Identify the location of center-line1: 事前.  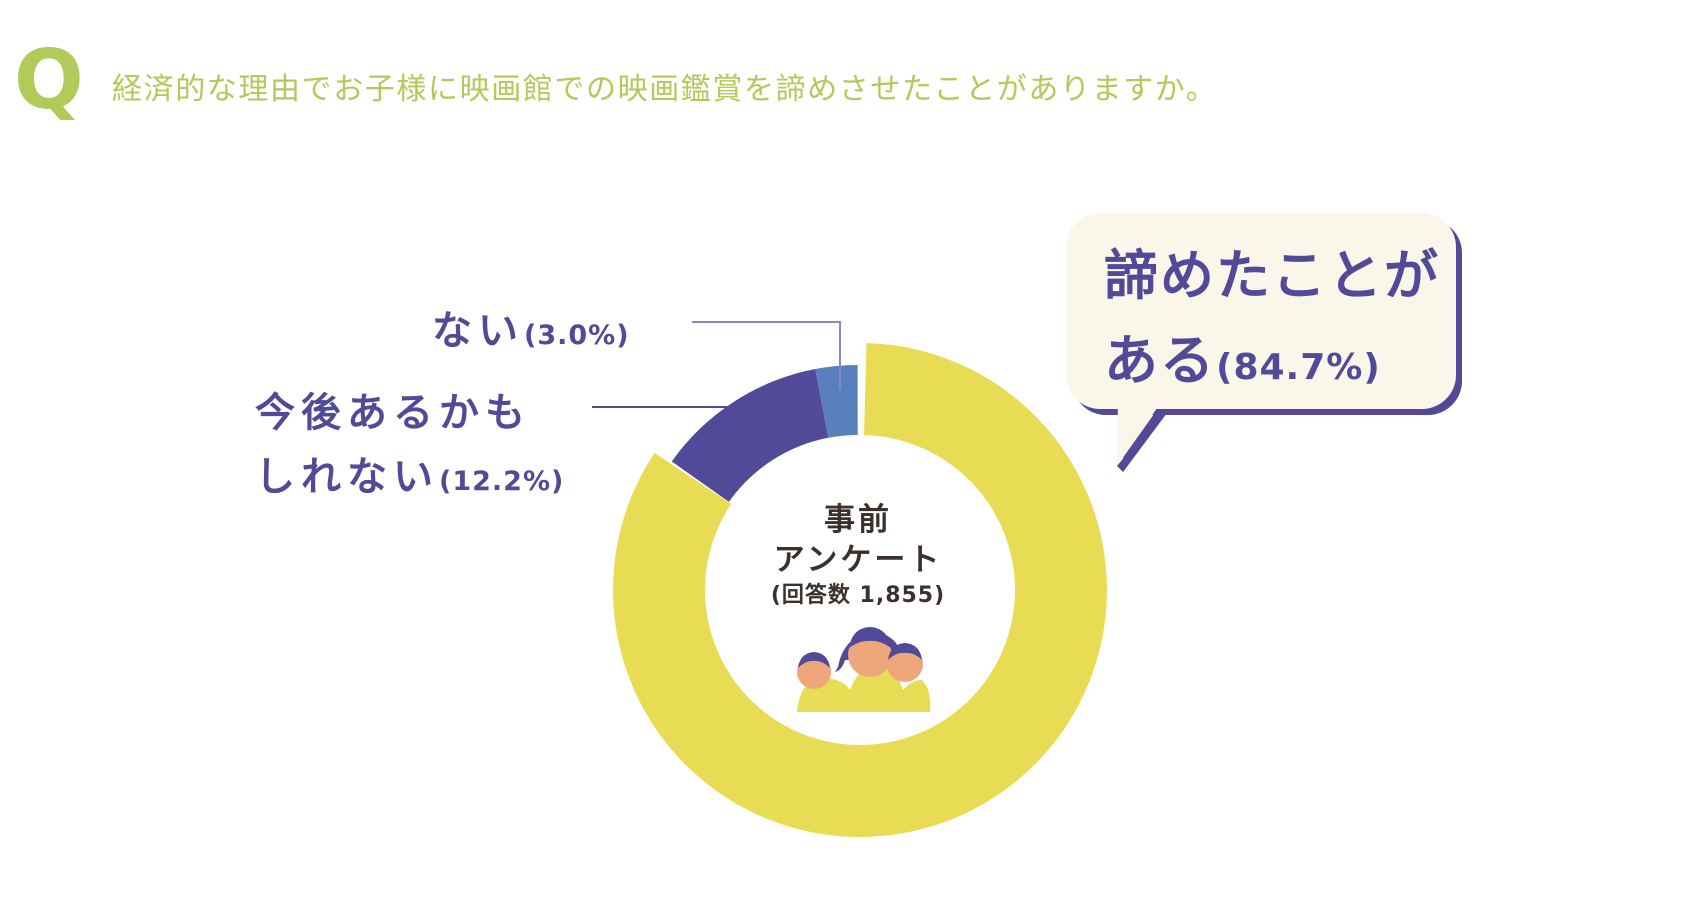
(858, 520).